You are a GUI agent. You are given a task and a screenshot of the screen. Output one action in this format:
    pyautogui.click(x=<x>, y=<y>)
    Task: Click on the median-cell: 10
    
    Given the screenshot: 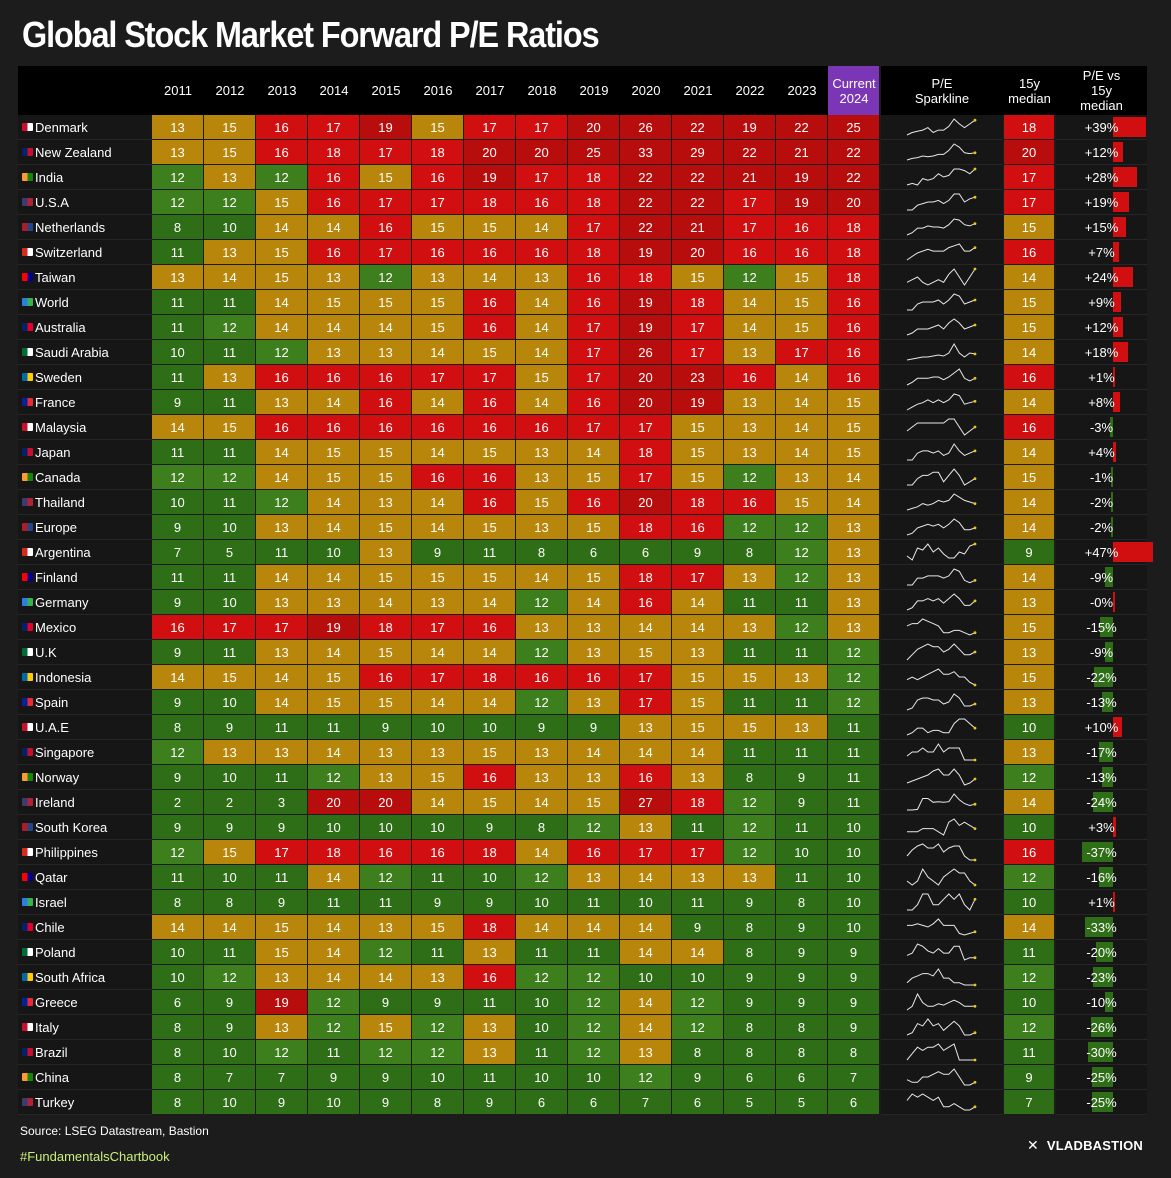 What is the action you would take?
    pyautogui.click(x=1029, y=727)
    